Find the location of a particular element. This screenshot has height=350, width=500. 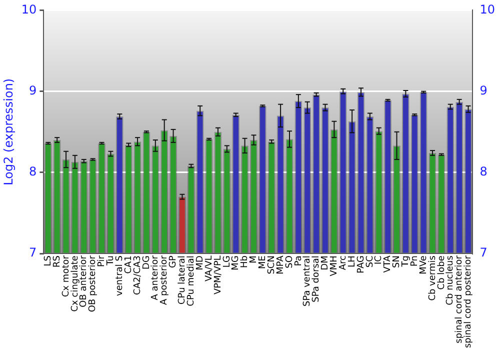

y2-tick-label: 7 is located at coordinates (484, 253).